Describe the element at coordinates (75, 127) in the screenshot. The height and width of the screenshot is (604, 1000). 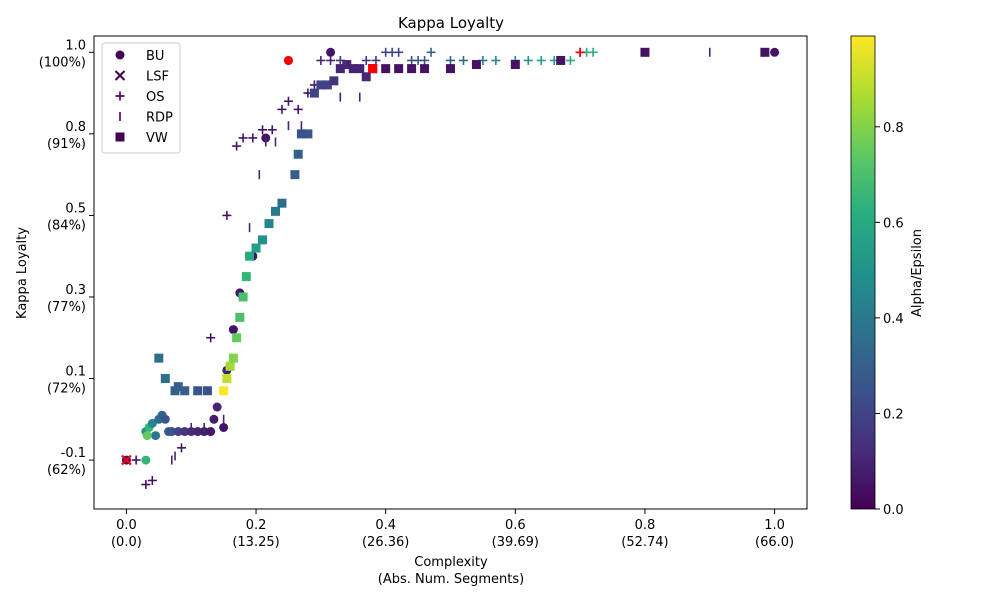
I see `y-tick-label-1: 0.8` at that location.